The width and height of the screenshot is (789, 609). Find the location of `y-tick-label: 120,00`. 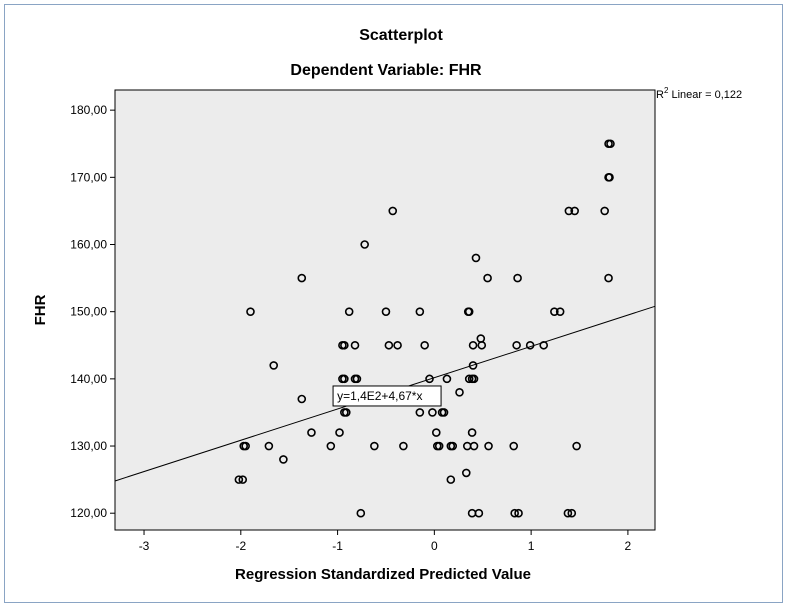

y-tick-label: 120,00 is located at coordinates (88, 513).